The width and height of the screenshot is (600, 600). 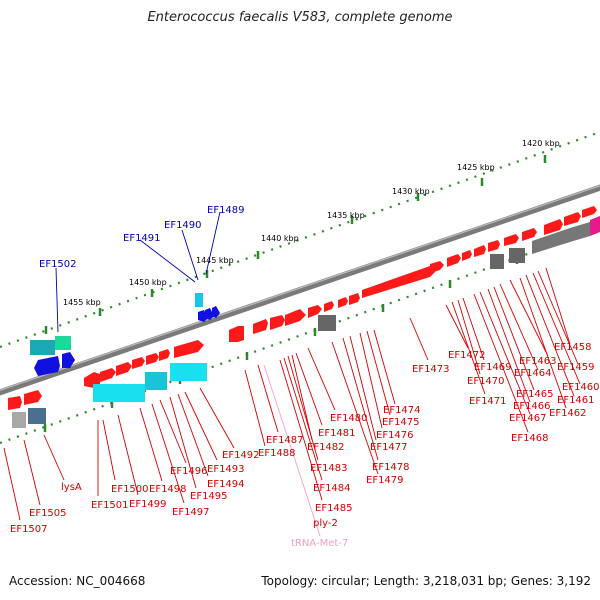 I want to click on gene-label: EF1469, so click(x=493, y=367).